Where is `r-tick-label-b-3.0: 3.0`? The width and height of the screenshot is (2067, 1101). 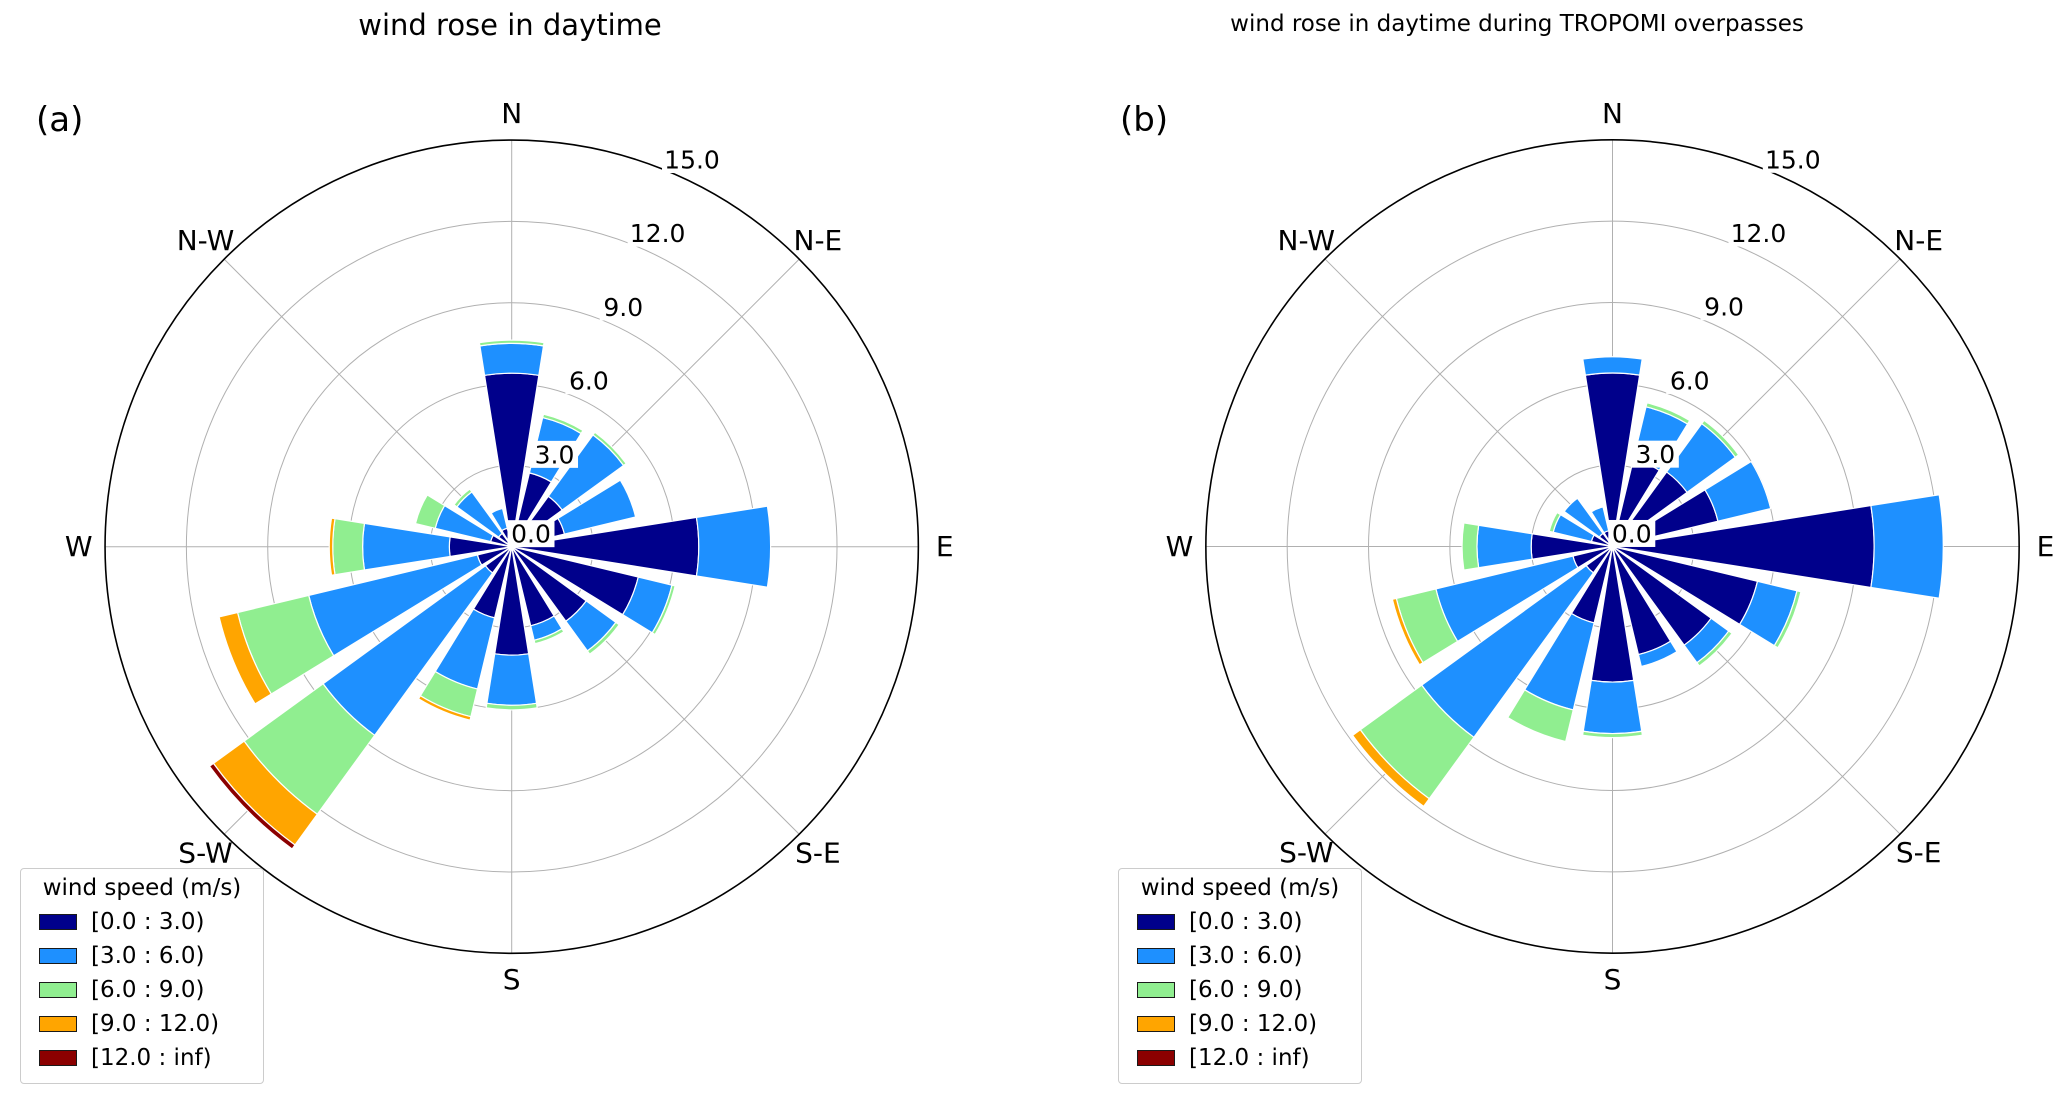
r-tick-label-b-3.0: 3.0 is located at coordinates (1655, 454).